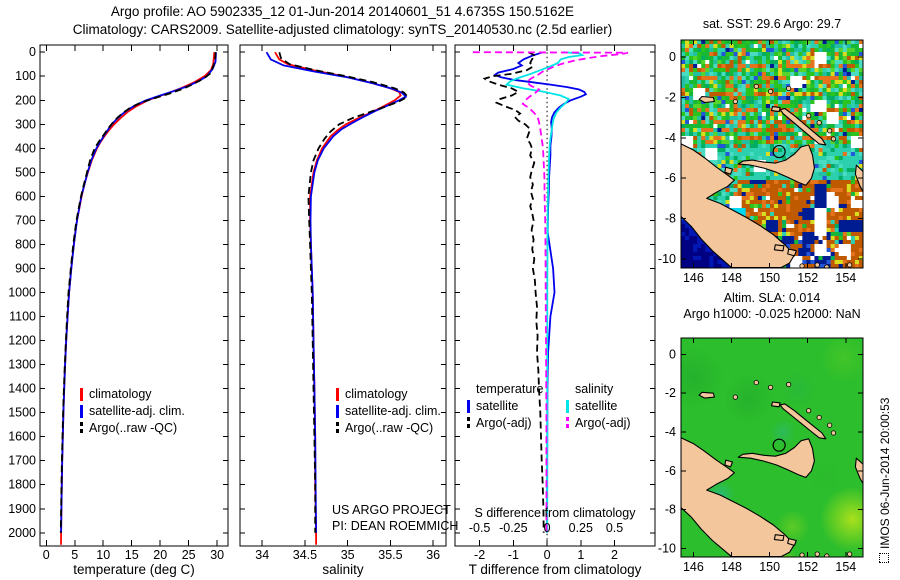  I want to click on legend-label: satellite-adj. clim., so click(137, 411).